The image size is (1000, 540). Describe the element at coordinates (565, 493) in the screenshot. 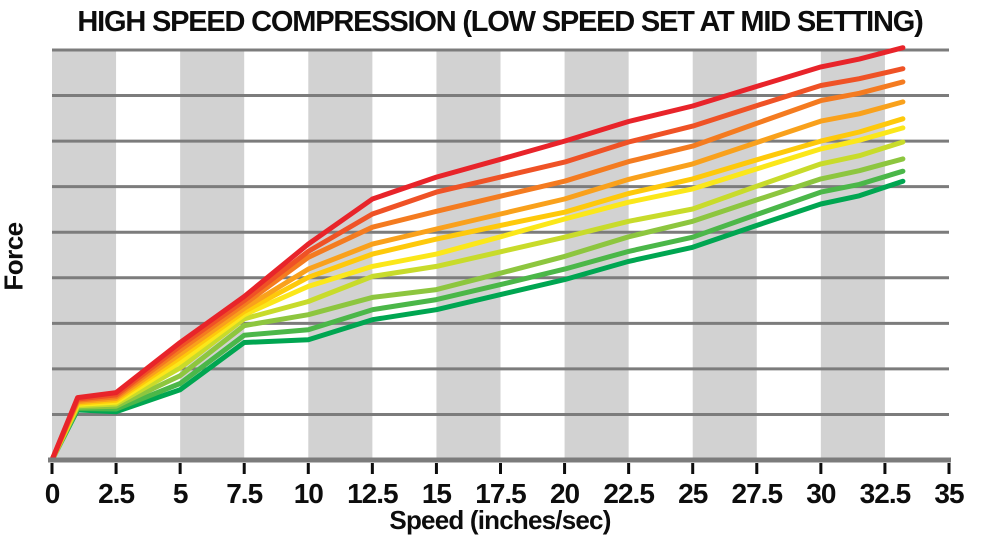

I see `tick-label: 20` at that location.